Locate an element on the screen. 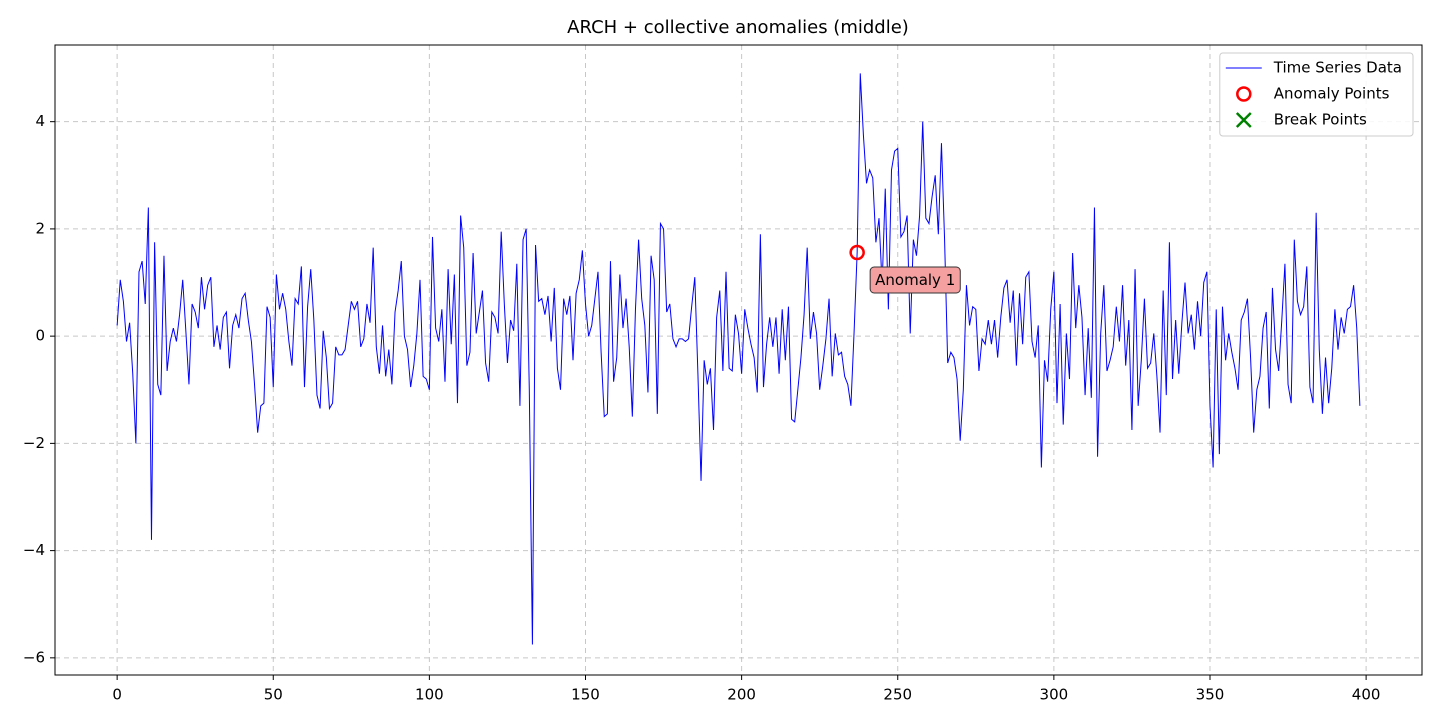 This screenshot has width=1440, height=720. legend-circle is located at coordinates (1244, 94).